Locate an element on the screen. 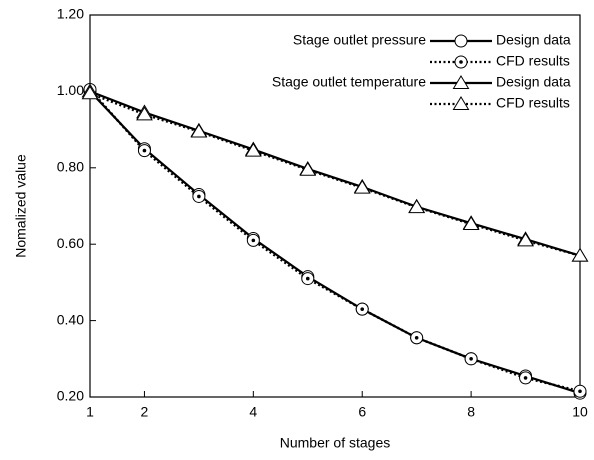 The height and width of the screenshot is (460, 594). x-tick-label: 2 is located at coordinates (145, 412).